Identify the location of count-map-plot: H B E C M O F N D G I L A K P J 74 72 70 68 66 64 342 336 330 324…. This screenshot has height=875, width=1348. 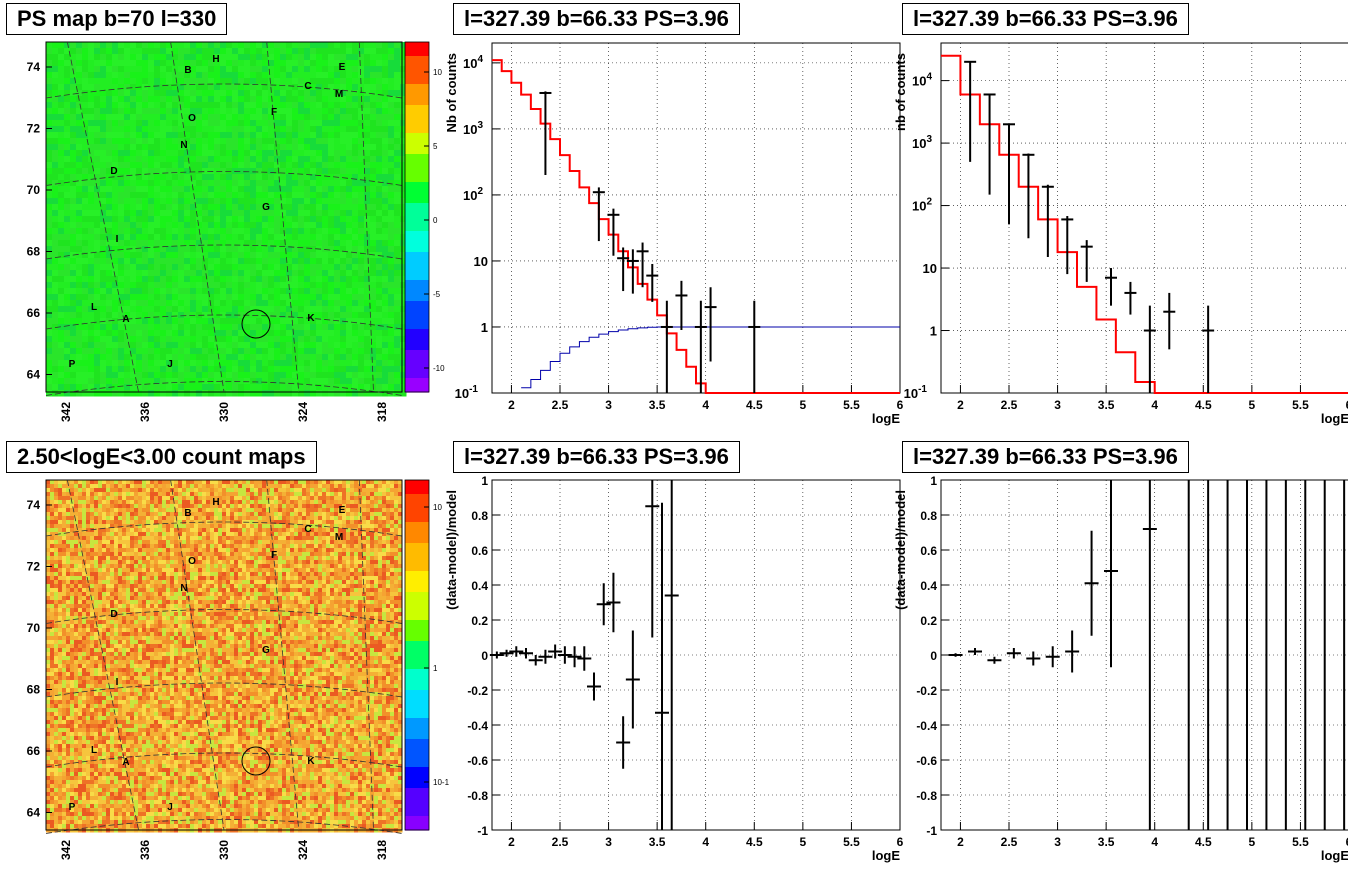
(238, 669).